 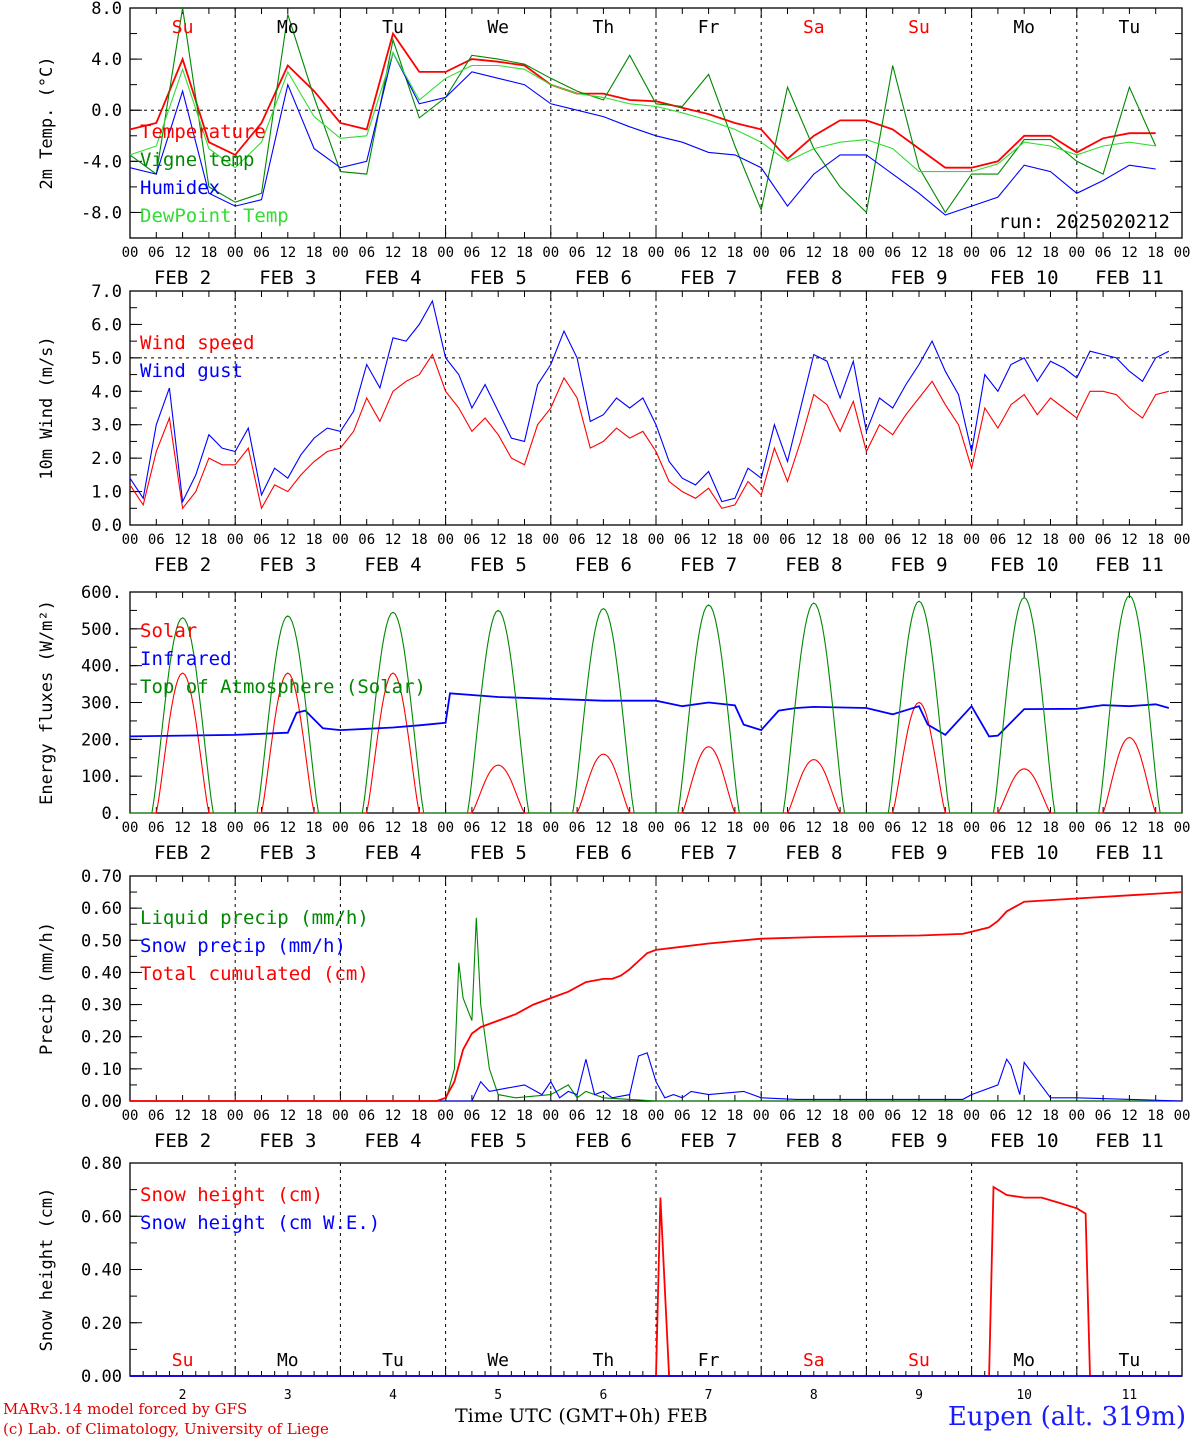 I want to click on x-date-label: FEB 11, so click(x=1129, y=565).